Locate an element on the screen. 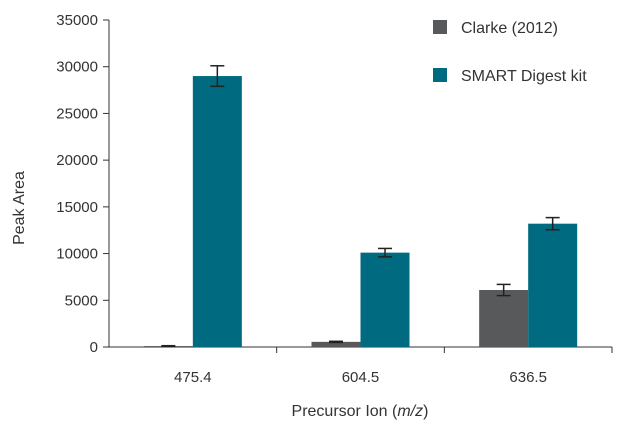 This screenshot has height=422, width=618. y-tick-label: 5000 is located at coordinates (81, 300).